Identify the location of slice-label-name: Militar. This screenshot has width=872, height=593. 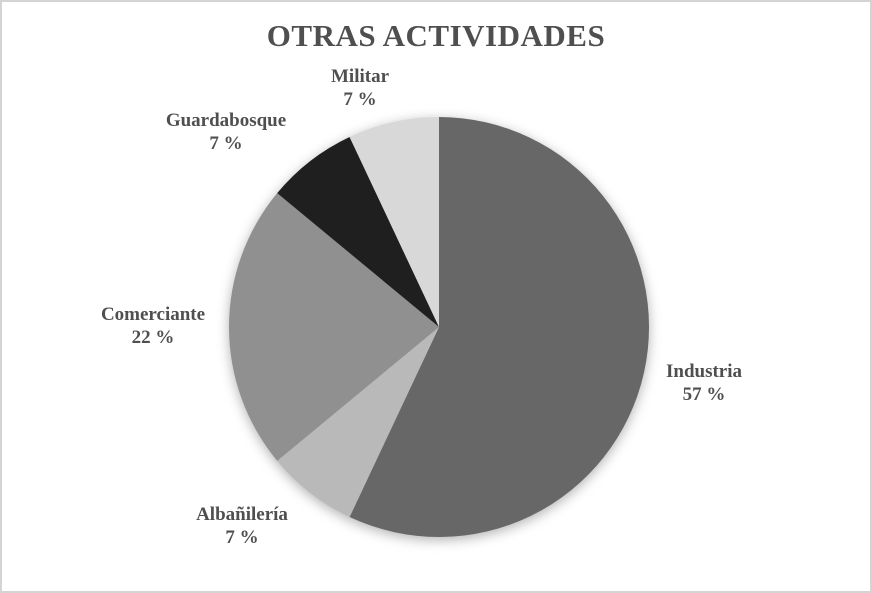
(360, 76).